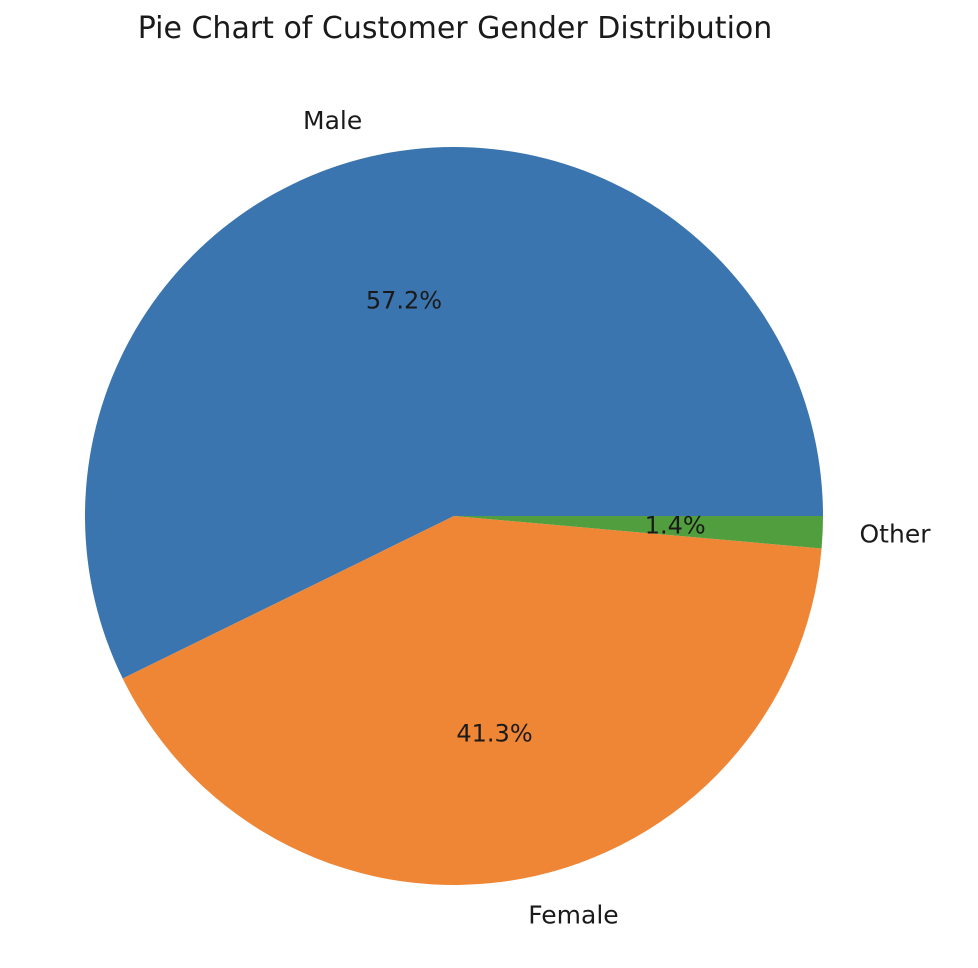  What do you see at coordinates (638, 532) in the screenshot?
I see `pie-slice-other` at bounding box center [638, 532].